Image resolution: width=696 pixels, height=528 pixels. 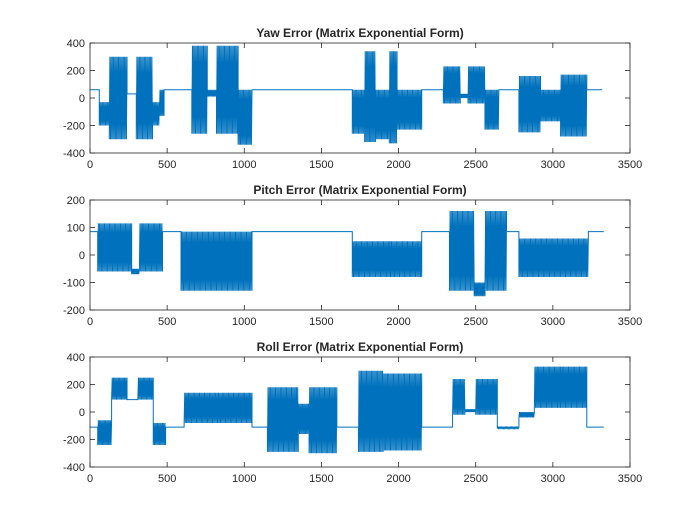 I want to click on roll-error-series-line, so click(x=347, y=410).